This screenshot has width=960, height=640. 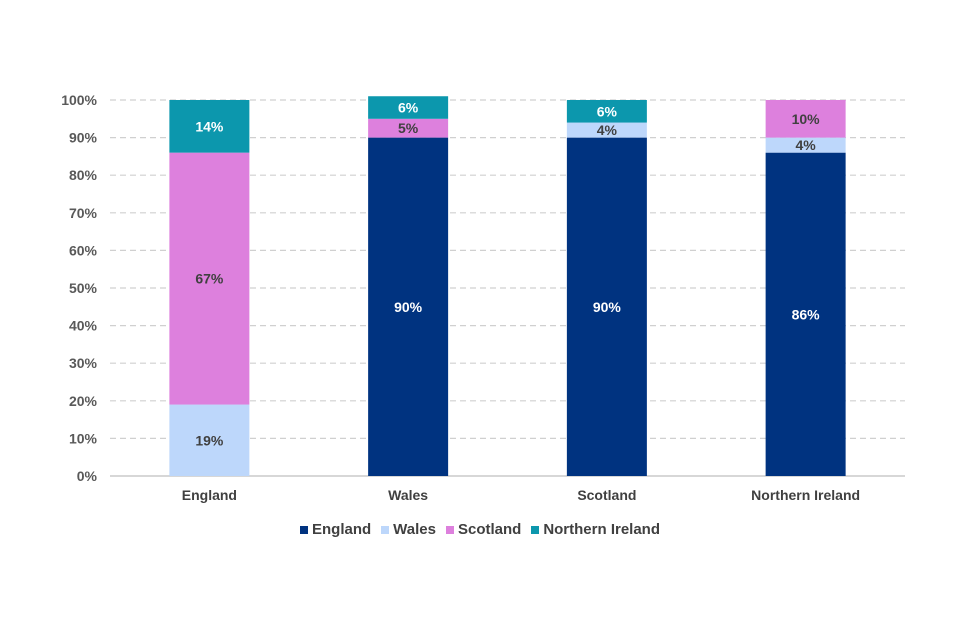 I want to click on y-tick-label: 30%, so click(x=83, y=363).